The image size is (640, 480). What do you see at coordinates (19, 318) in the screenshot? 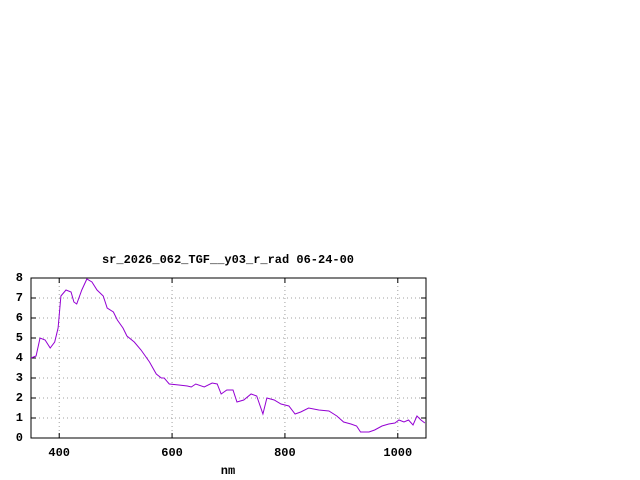
I see `y-tick-label: 6` at bounding box center [19, 318].